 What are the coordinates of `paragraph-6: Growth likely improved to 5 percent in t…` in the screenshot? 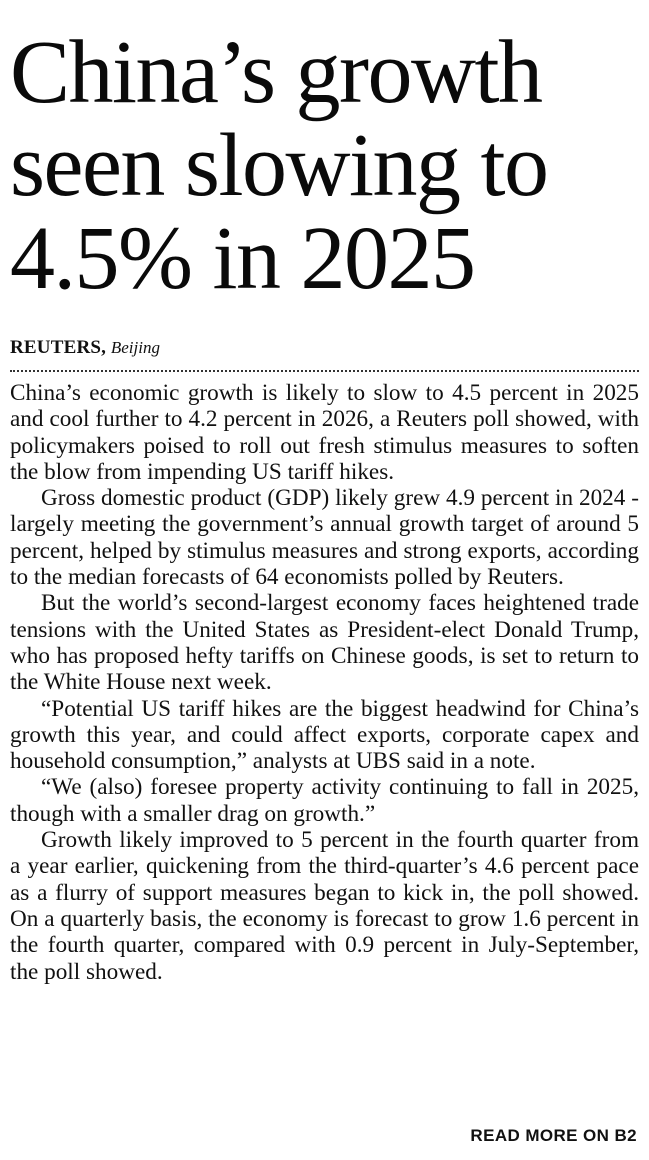 It's located at (324, 906).